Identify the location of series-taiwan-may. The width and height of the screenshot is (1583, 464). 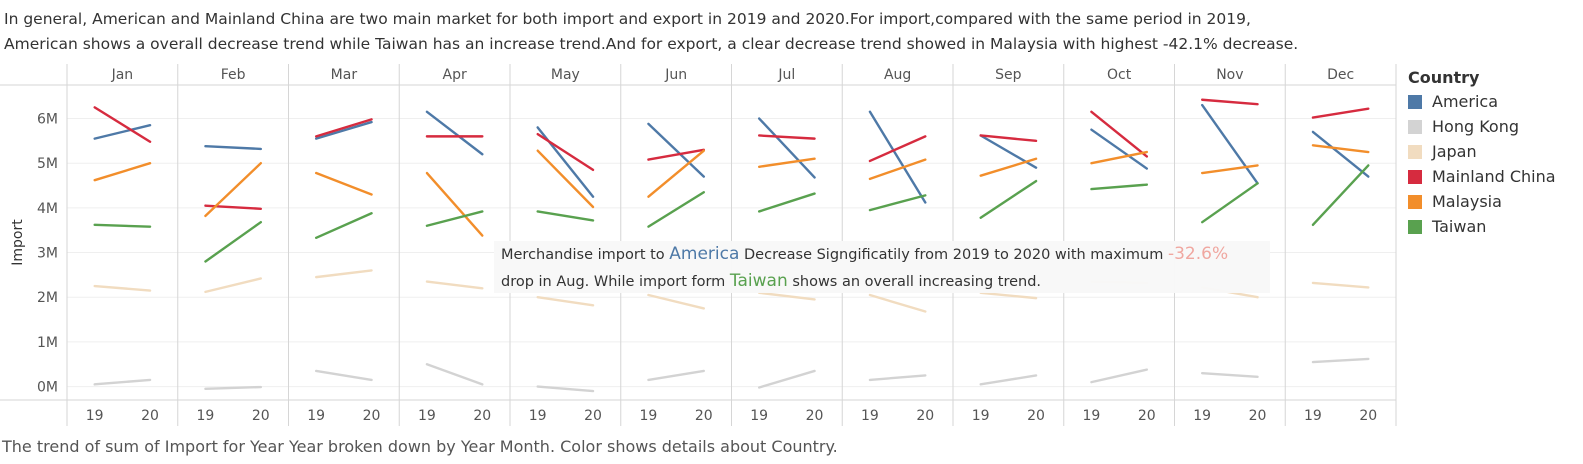
(565, 216).